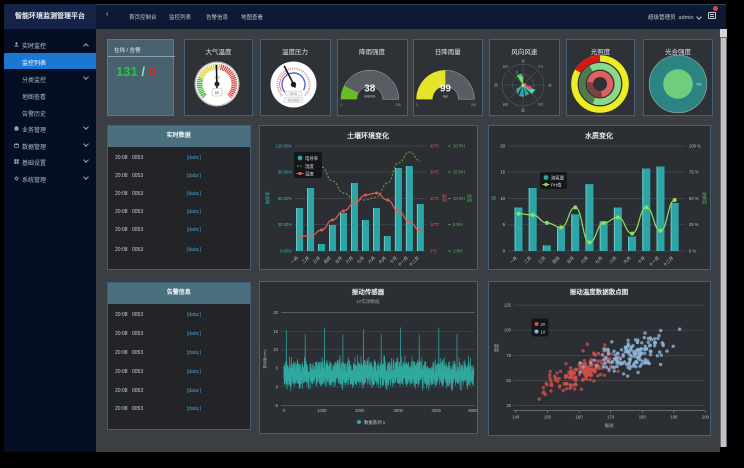  What do you see at coordinates (543, 332) in the screenshot?
I see `svg-text: 1#` at bounding box center [543, 332].